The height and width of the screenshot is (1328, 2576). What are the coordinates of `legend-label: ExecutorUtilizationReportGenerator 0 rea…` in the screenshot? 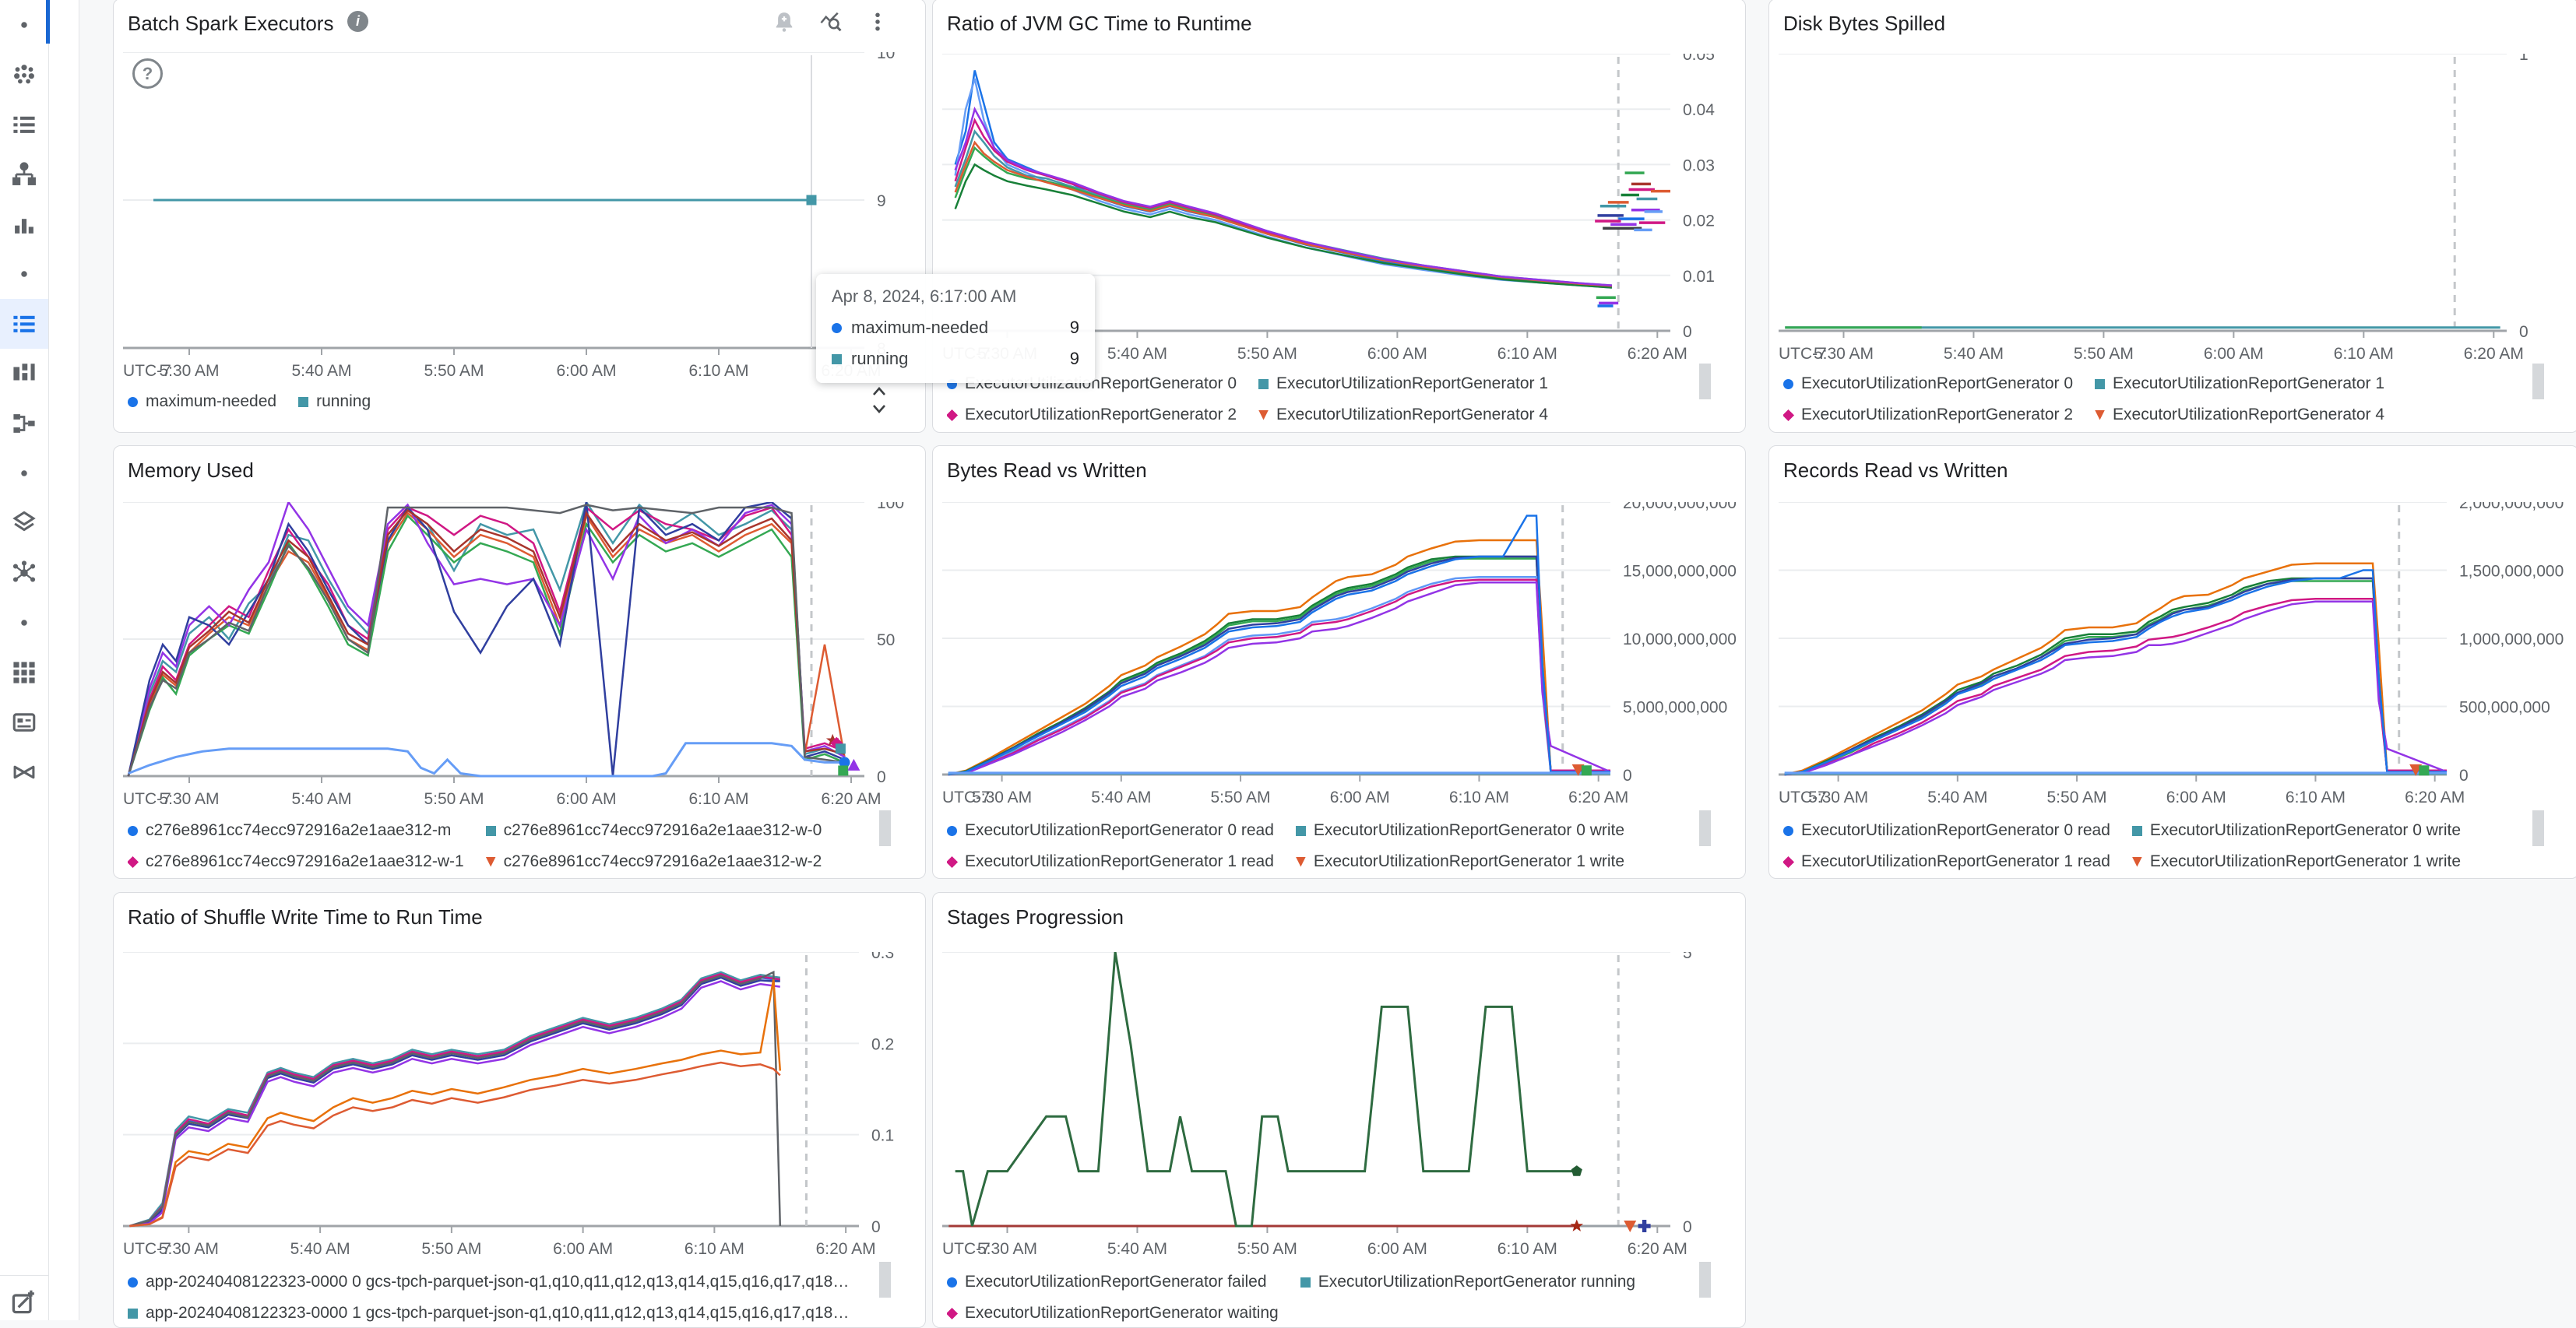 It's located at (1955, 830).